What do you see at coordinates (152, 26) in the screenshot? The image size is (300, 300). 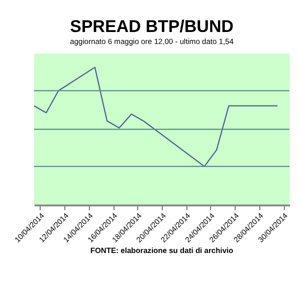 I see `chart-title: SPREAD BTP/BUND` at bounding box center [152, 26].